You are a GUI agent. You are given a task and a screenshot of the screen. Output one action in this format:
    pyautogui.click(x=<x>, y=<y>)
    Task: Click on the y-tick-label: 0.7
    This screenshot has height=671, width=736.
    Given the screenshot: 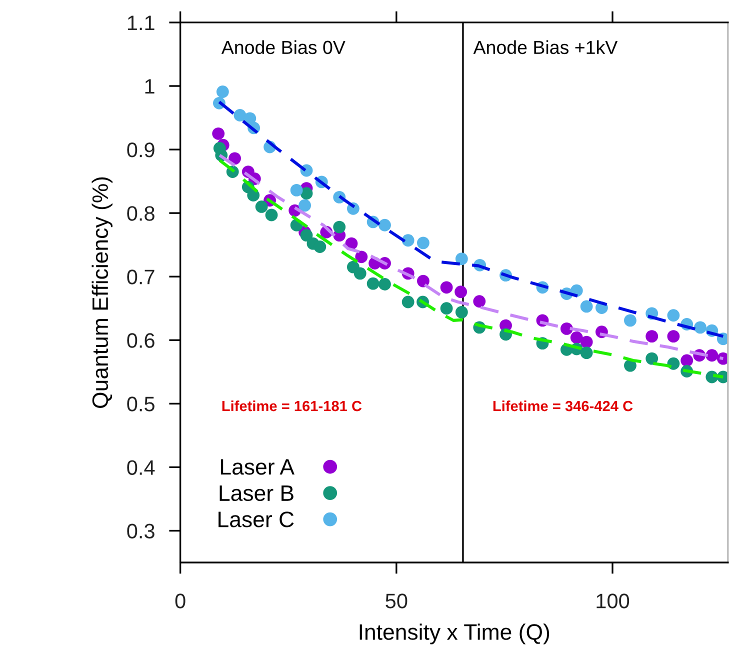 What is the action you would take?
    pyautogui.click(x=140, y=277)
    